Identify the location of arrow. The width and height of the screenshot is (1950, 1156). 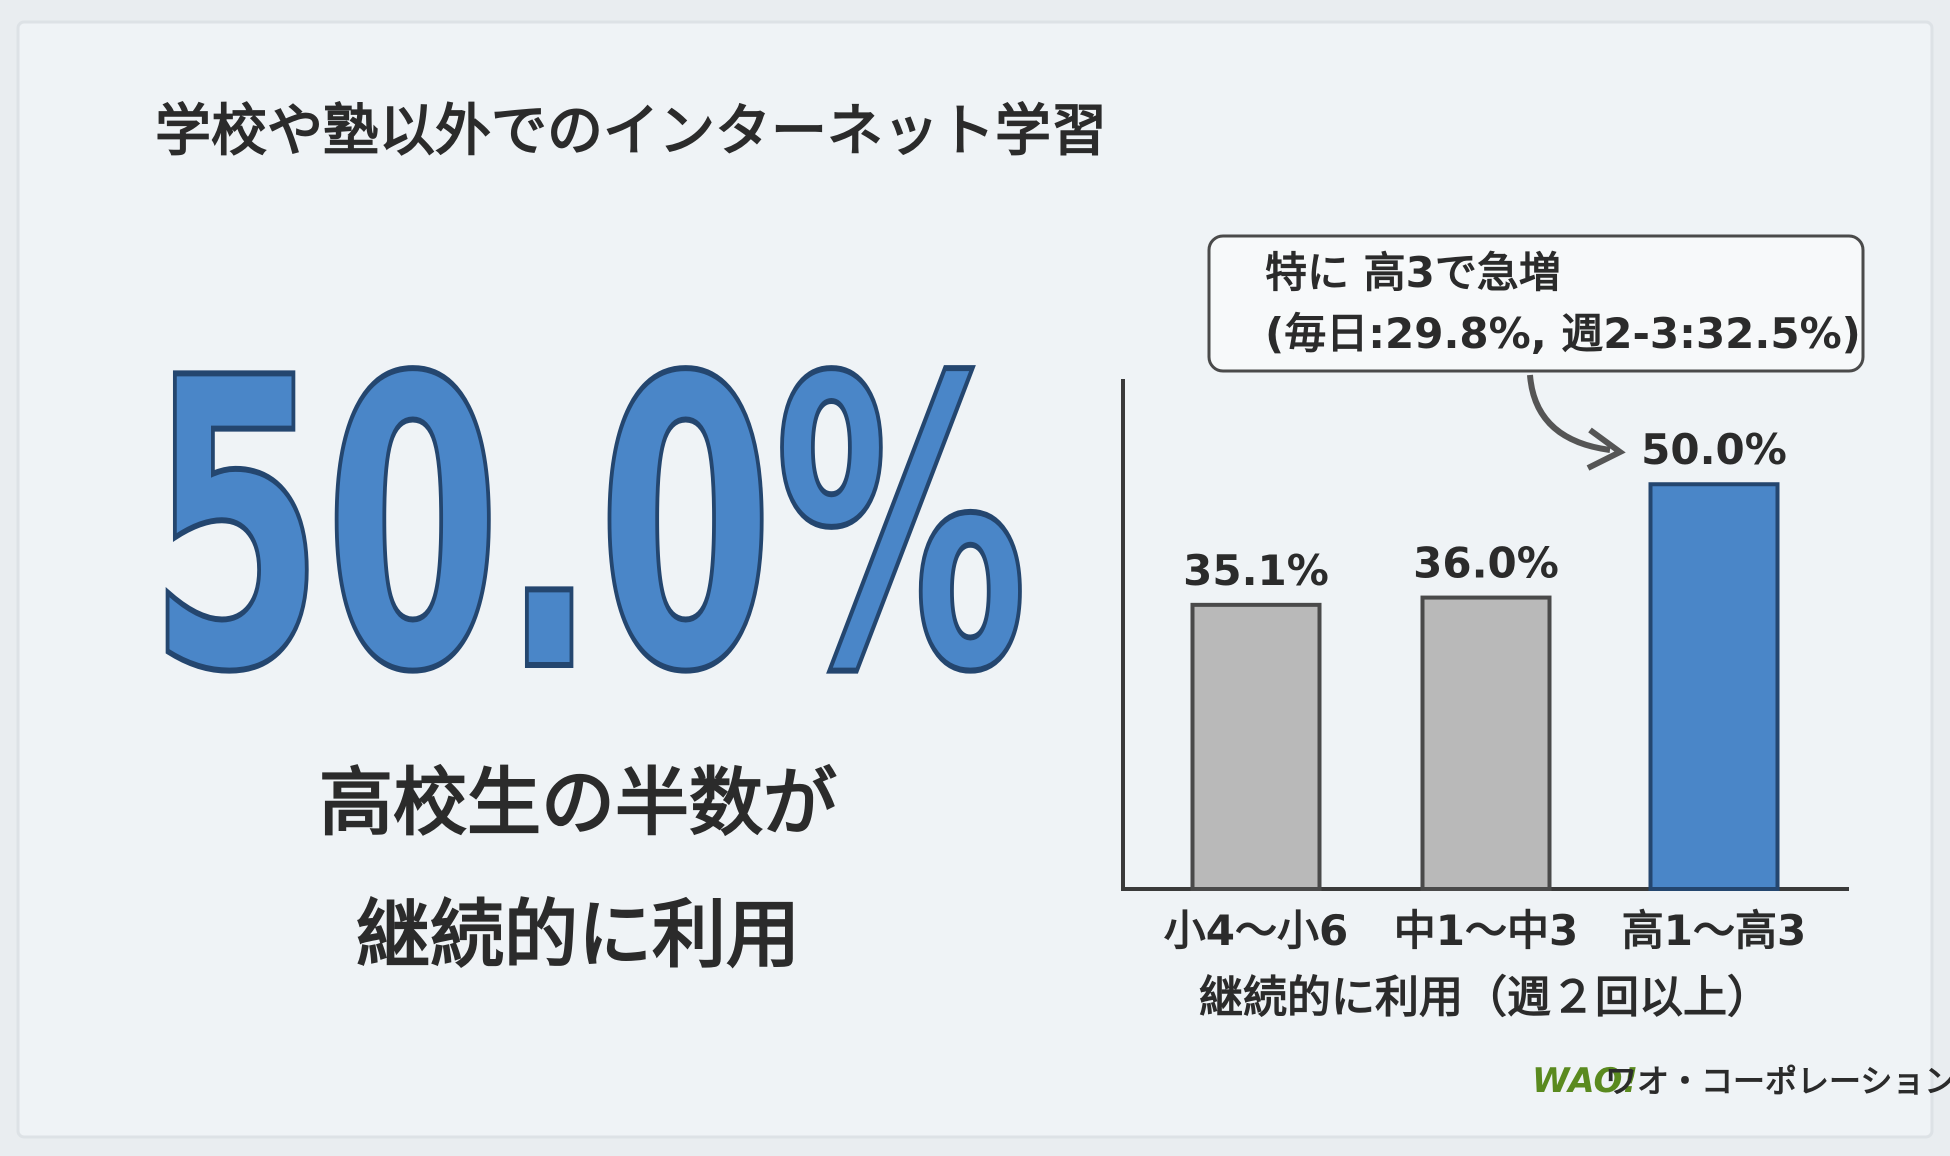
(1569, 413).